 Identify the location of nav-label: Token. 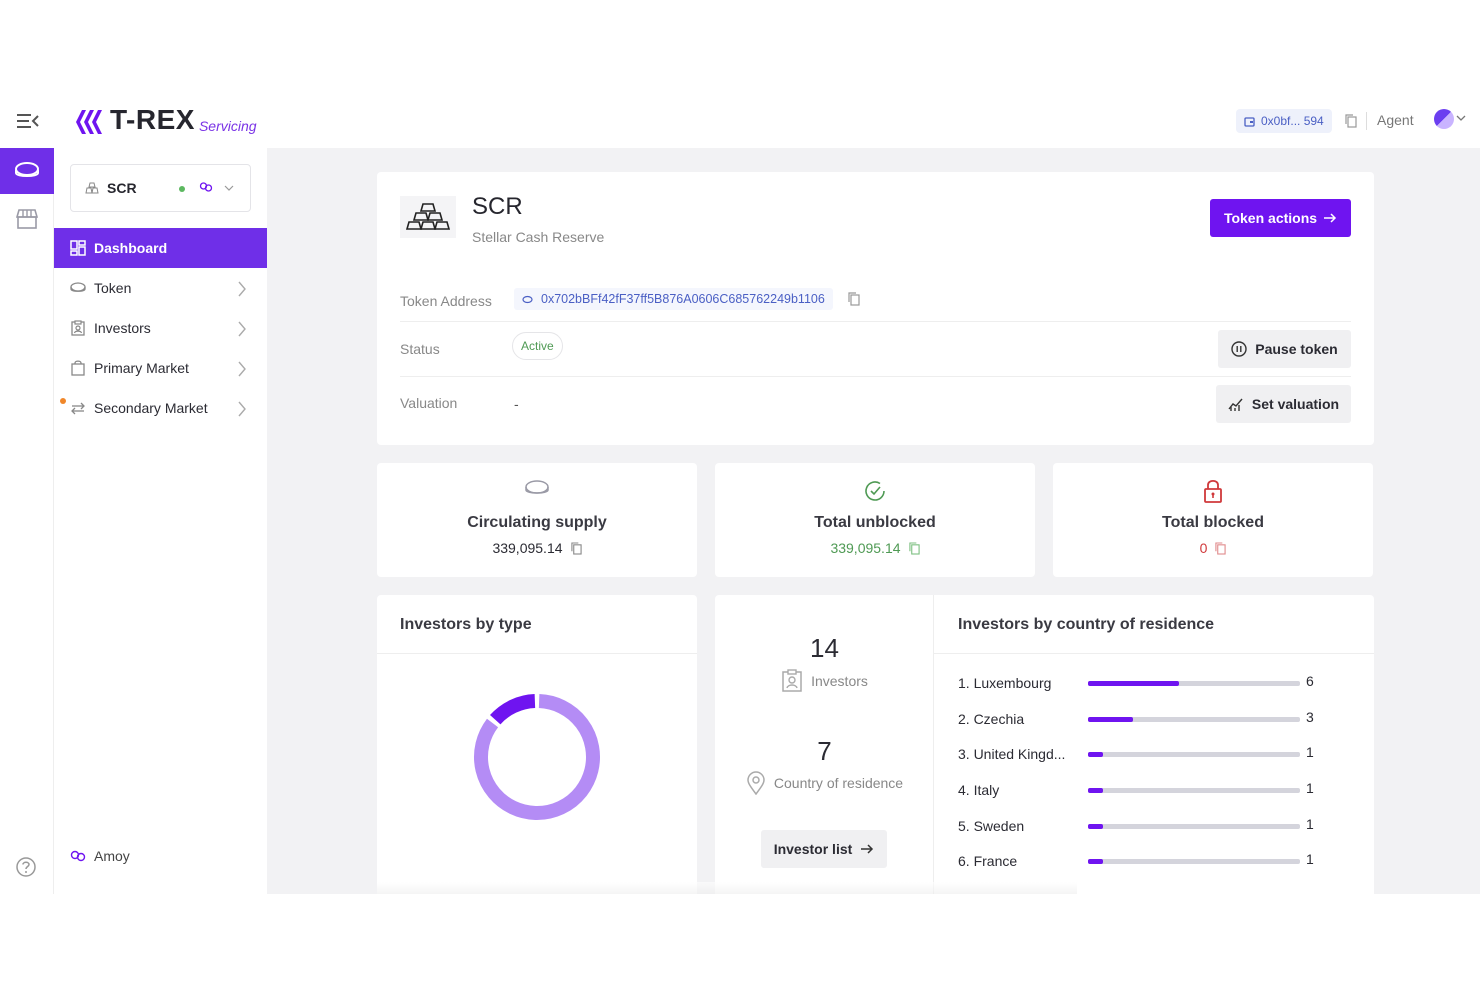
(113, 288).